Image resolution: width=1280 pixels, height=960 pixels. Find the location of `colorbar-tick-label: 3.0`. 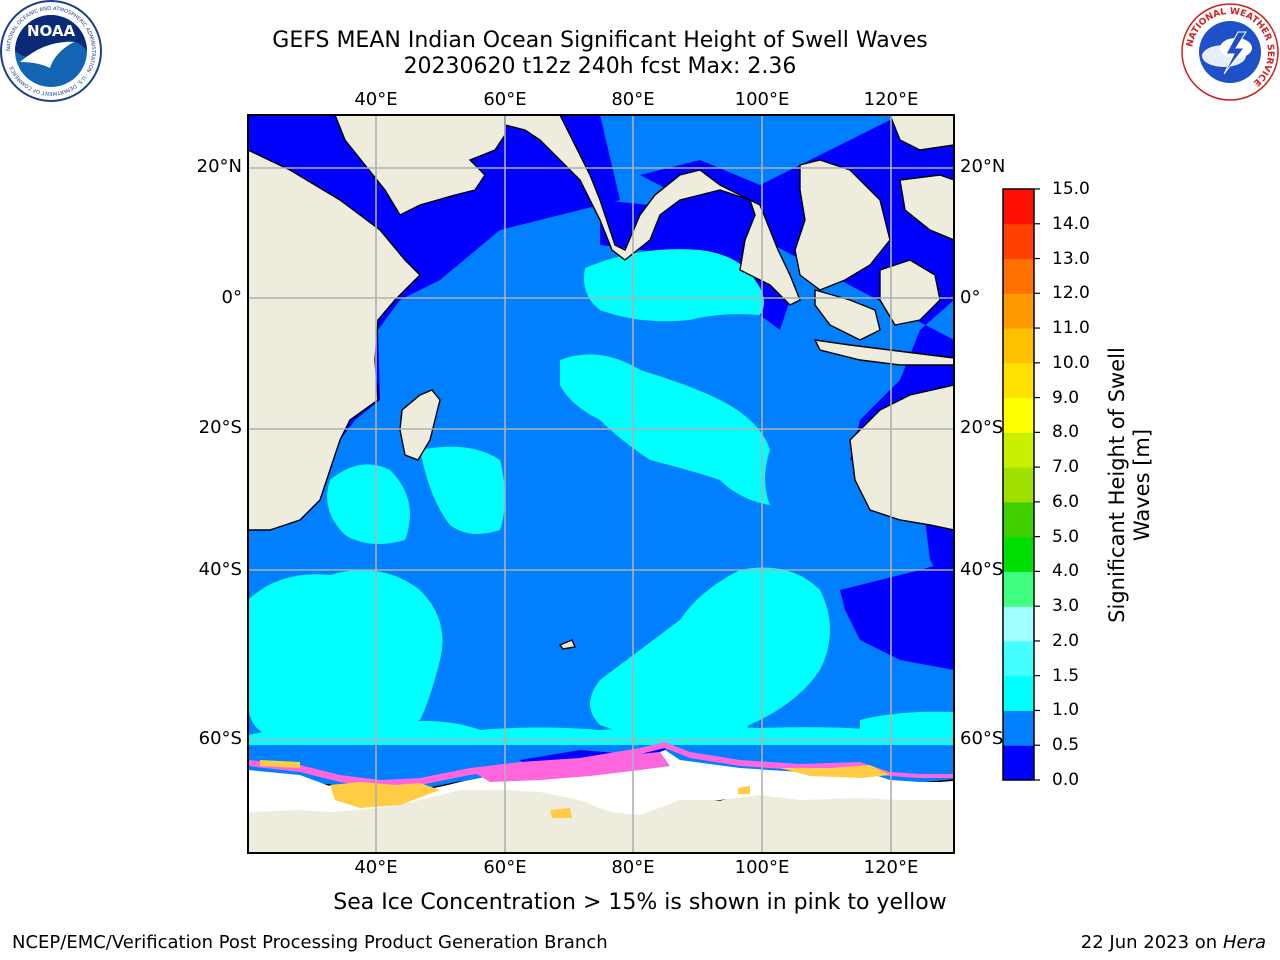

colorbar-tick-label: 3.0 is located at coordinates (1066, 606).